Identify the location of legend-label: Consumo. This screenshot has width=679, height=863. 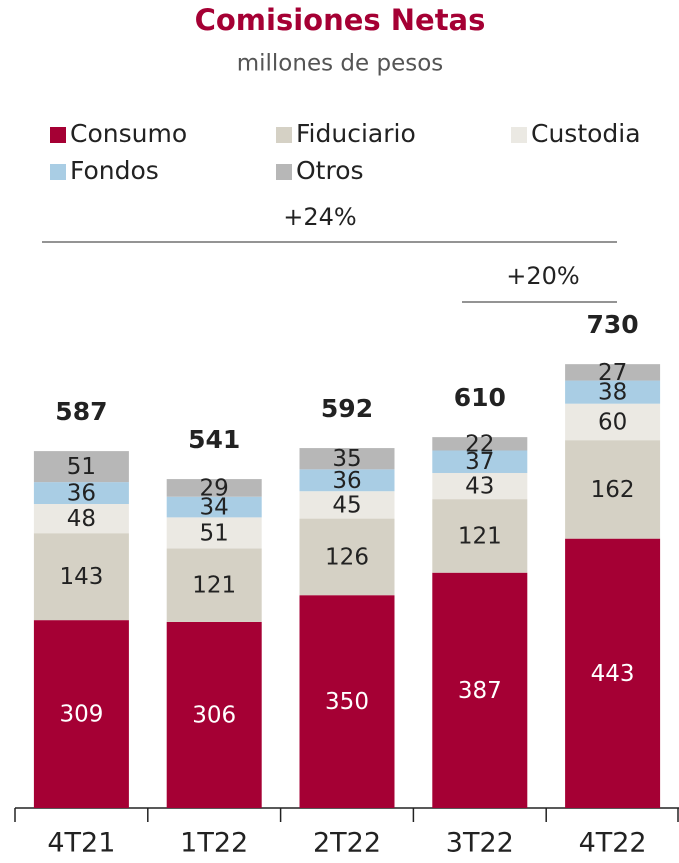
(128, 133).